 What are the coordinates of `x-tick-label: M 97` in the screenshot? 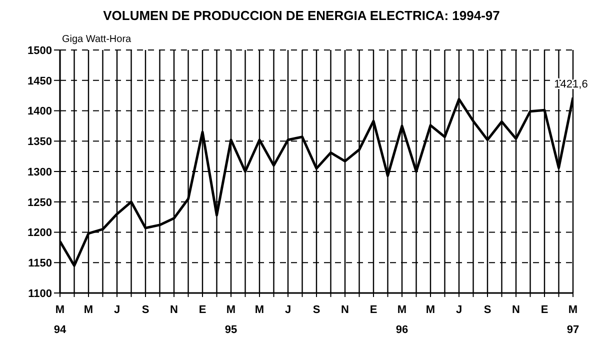 It's located at (573, 320).